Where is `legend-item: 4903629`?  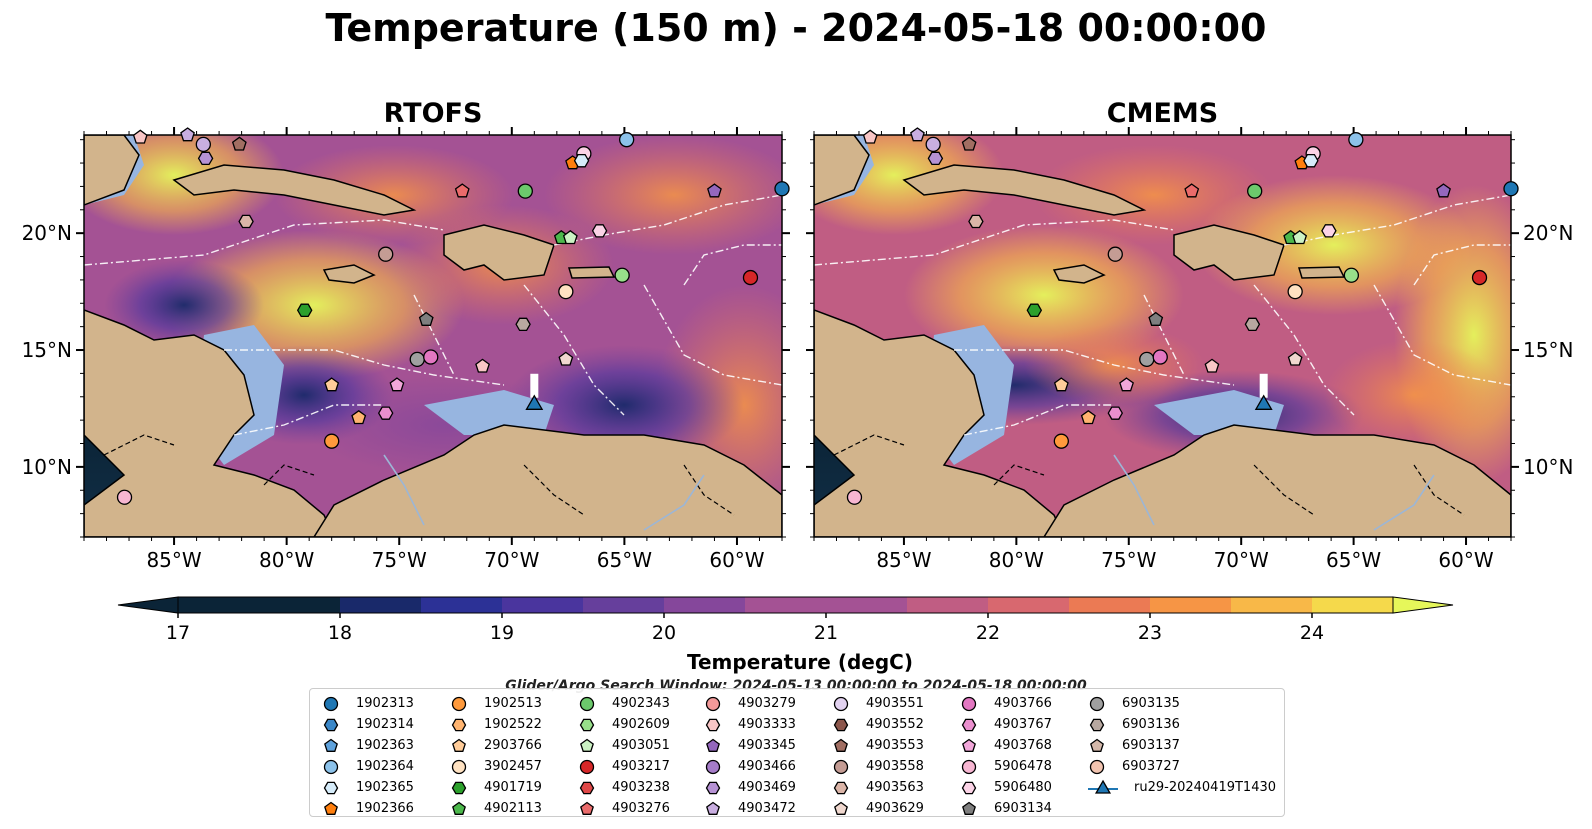
legend-item: 4903629 is located at coordinates (878, 808).